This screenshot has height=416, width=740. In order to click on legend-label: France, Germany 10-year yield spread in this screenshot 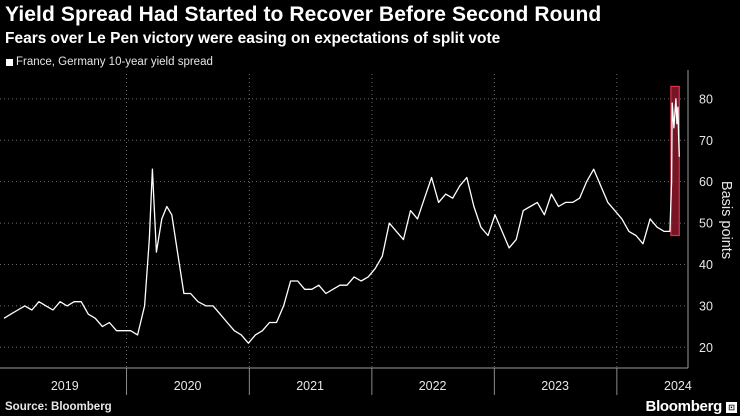, I will do `click(114, 62)`.